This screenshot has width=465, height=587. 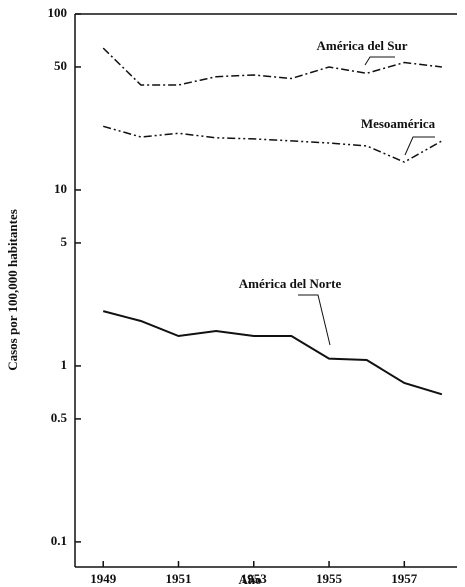 What do you see at coordinates (290, 283) in the screenshot?
I see `series-label: América del Norte` at bounding box center [290, 283].